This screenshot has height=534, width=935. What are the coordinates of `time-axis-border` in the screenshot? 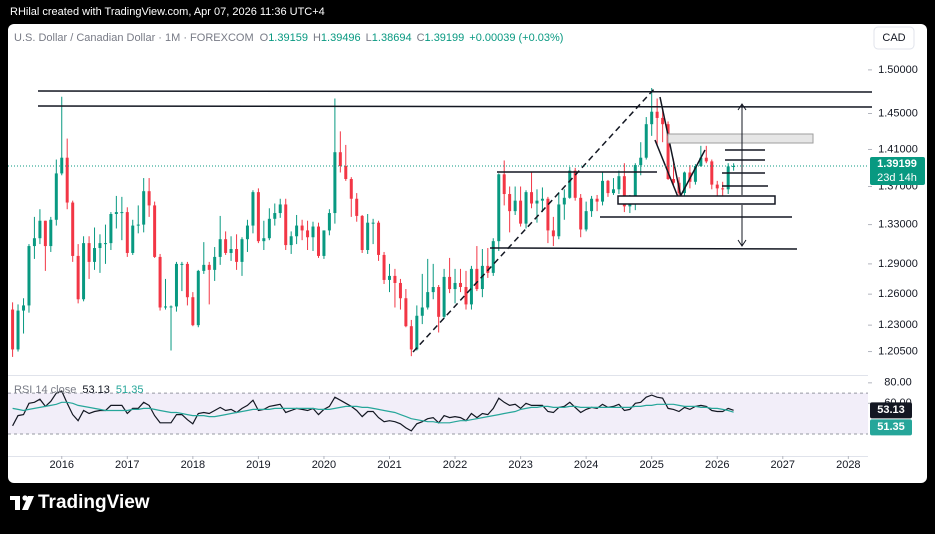 It's located at (438, 456).